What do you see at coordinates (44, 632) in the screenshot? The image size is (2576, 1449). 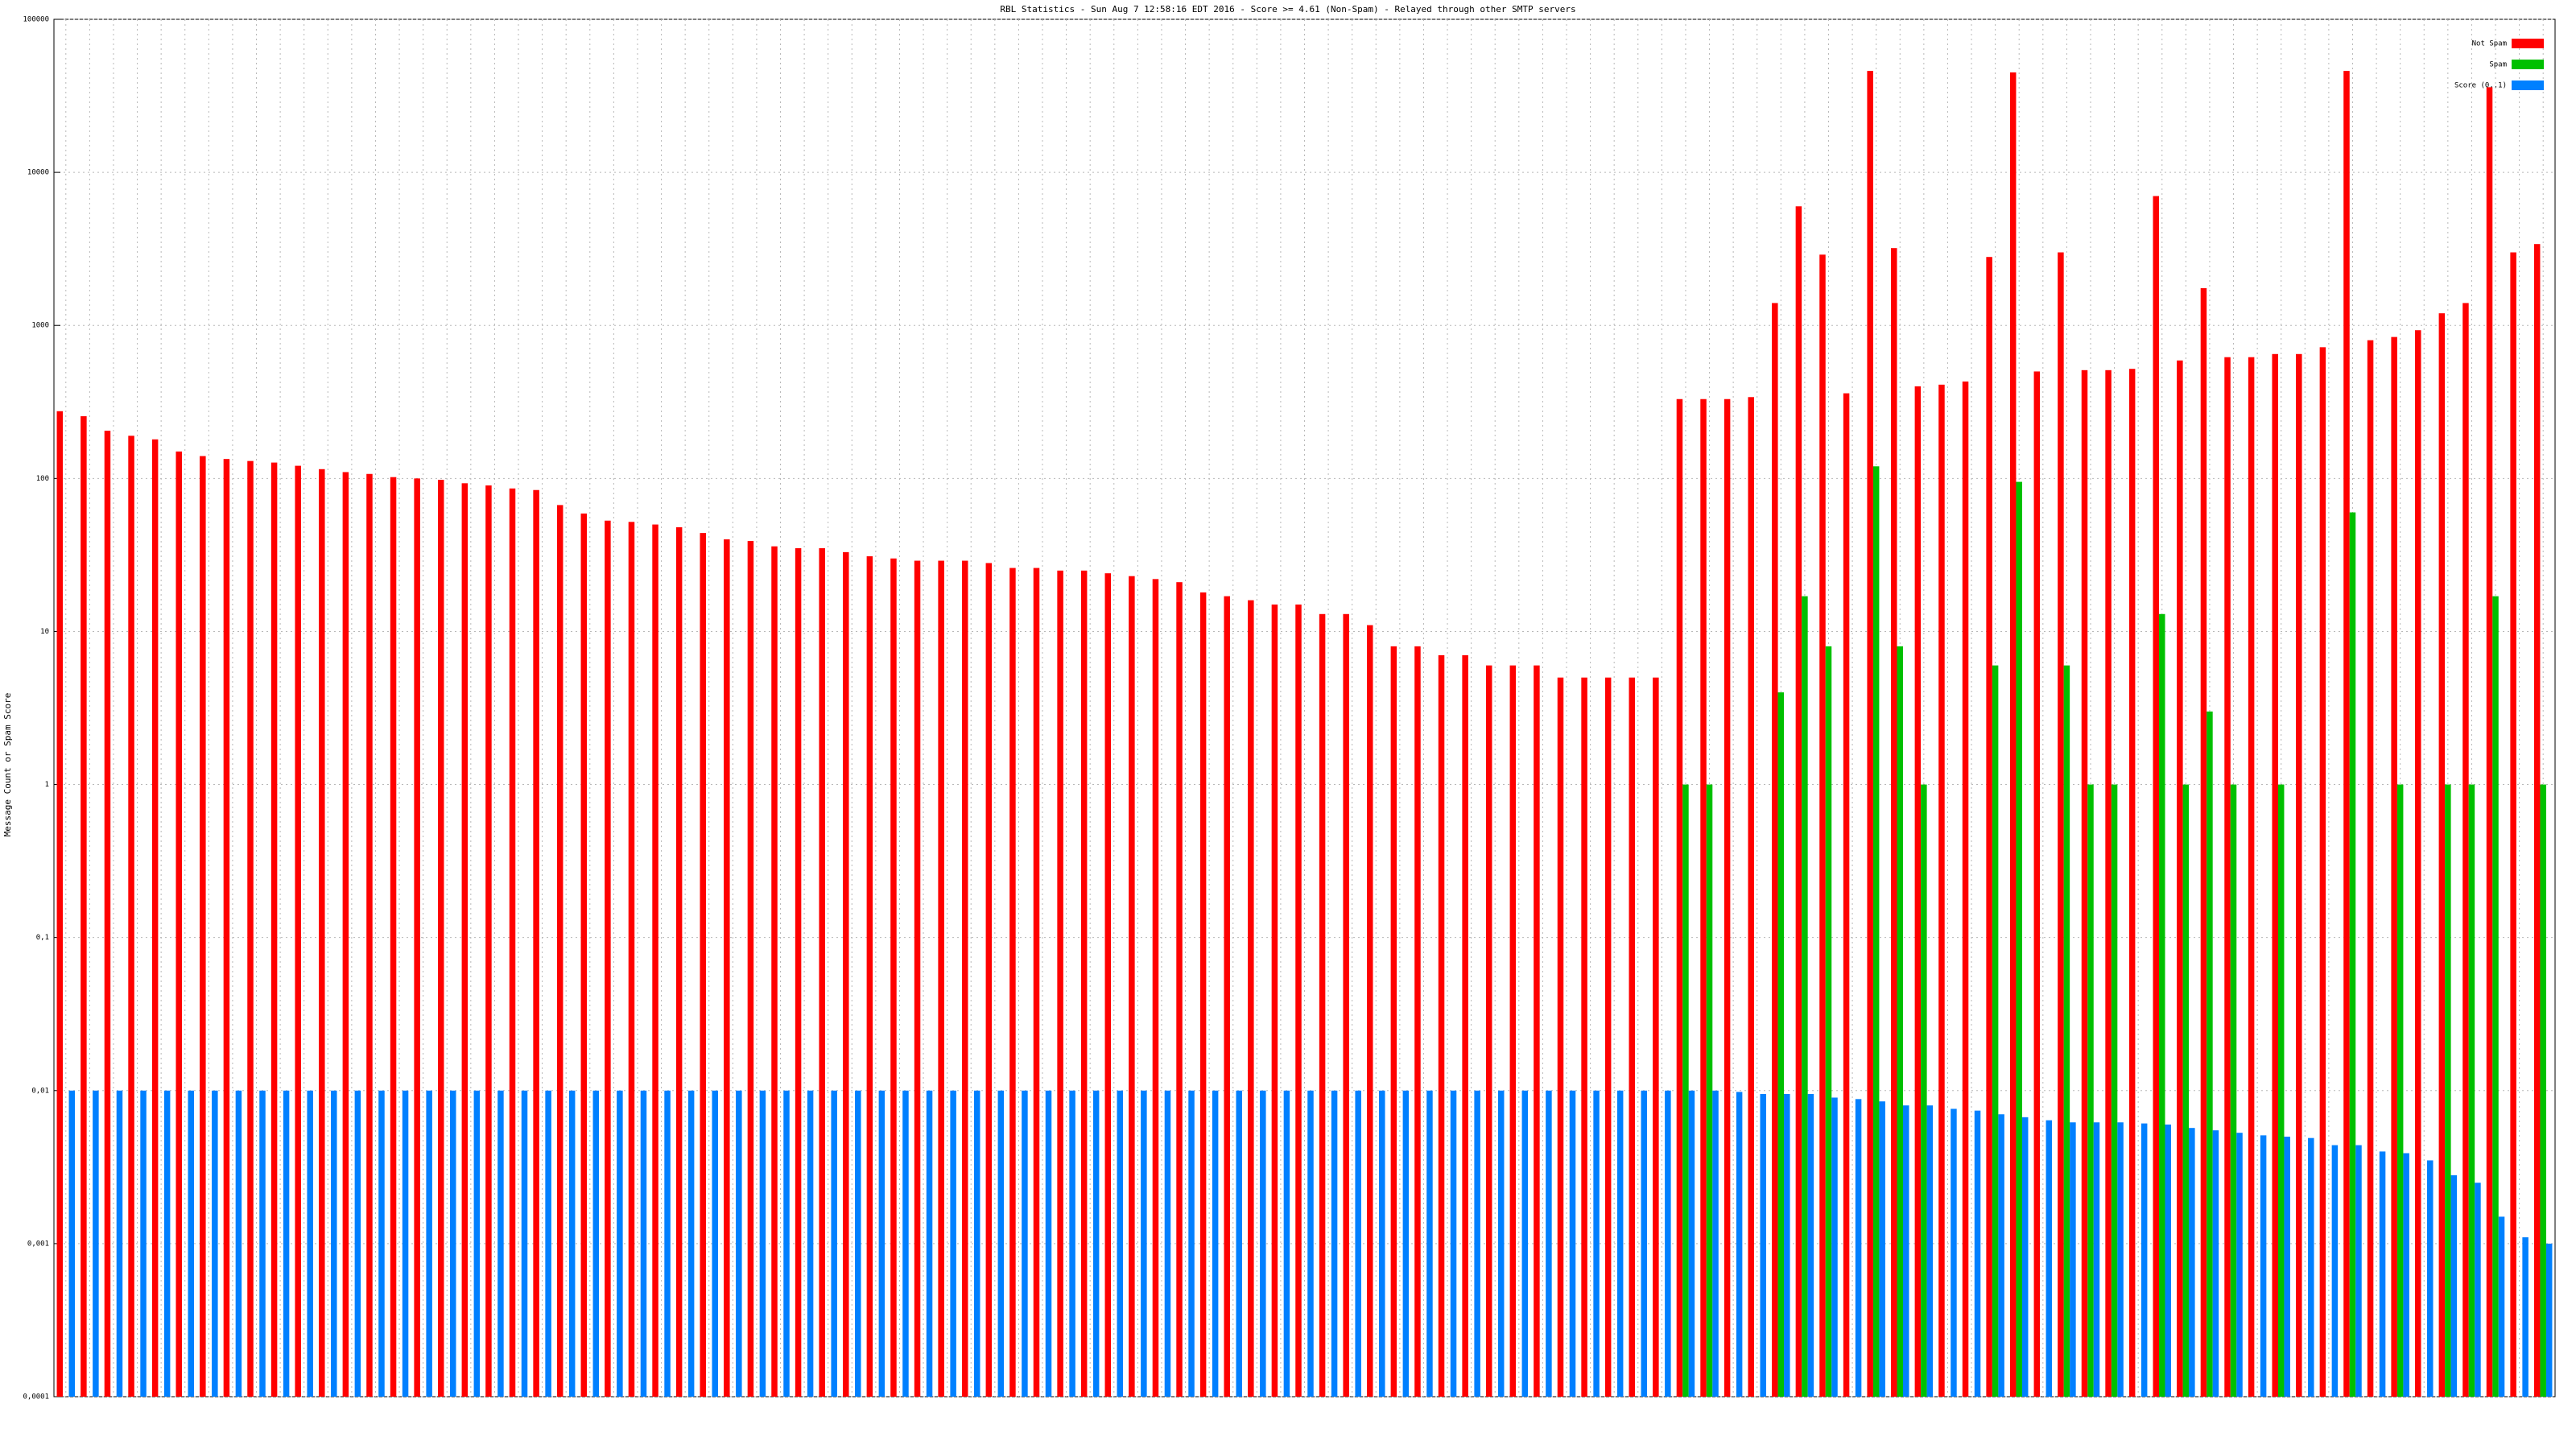 I see `y-tick-label: 10` at bounding box center [44, 632].